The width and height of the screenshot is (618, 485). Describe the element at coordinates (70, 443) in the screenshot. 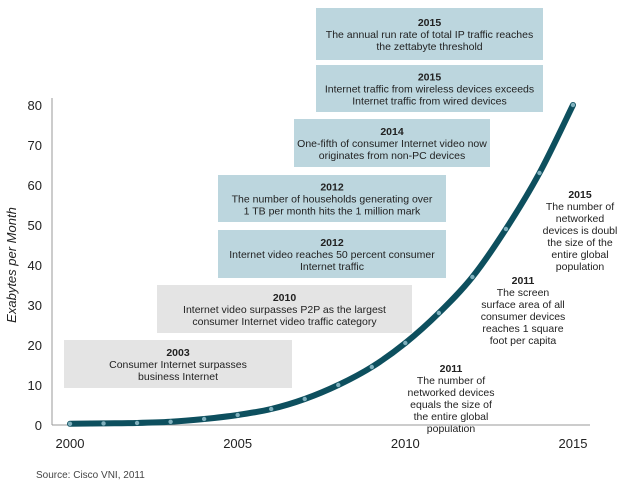

I see `x-tick-label: 2000` at that location.